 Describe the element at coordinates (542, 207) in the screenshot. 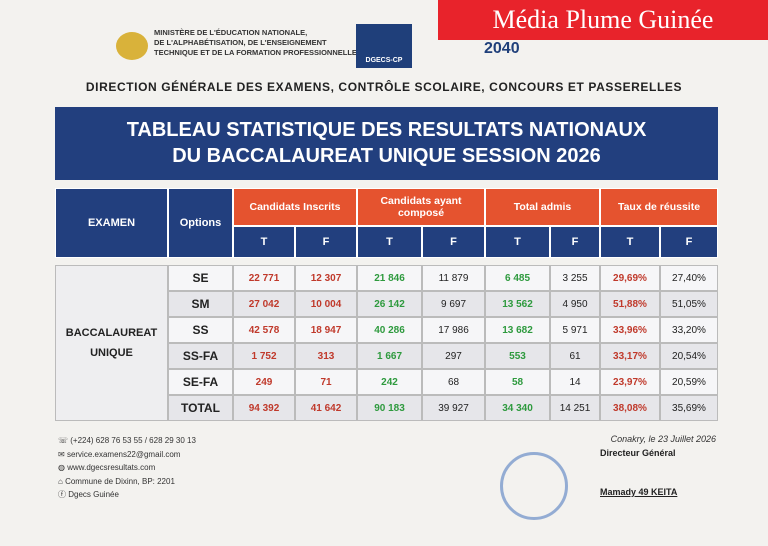

I see `group-header: Total admis` at that location.